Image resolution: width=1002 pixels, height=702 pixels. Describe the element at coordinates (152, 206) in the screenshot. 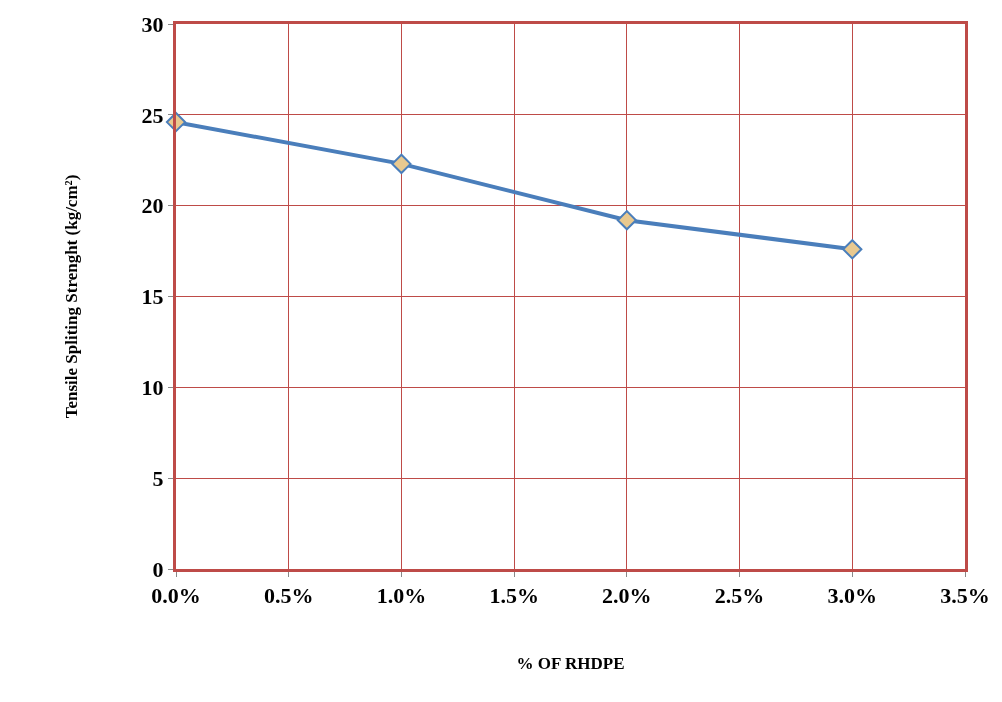

I see `y-tick-label: 20` at that location.